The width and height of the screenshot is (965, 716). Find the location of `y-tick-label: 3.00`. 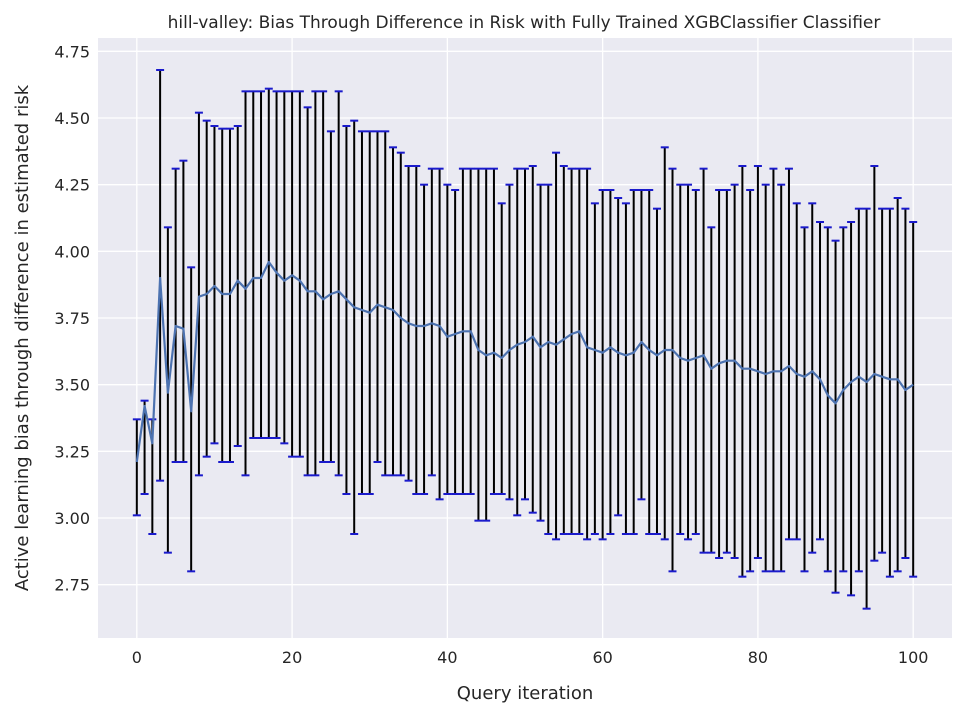

y-tick-label: 3.00 is located at coordinates (72, 518).